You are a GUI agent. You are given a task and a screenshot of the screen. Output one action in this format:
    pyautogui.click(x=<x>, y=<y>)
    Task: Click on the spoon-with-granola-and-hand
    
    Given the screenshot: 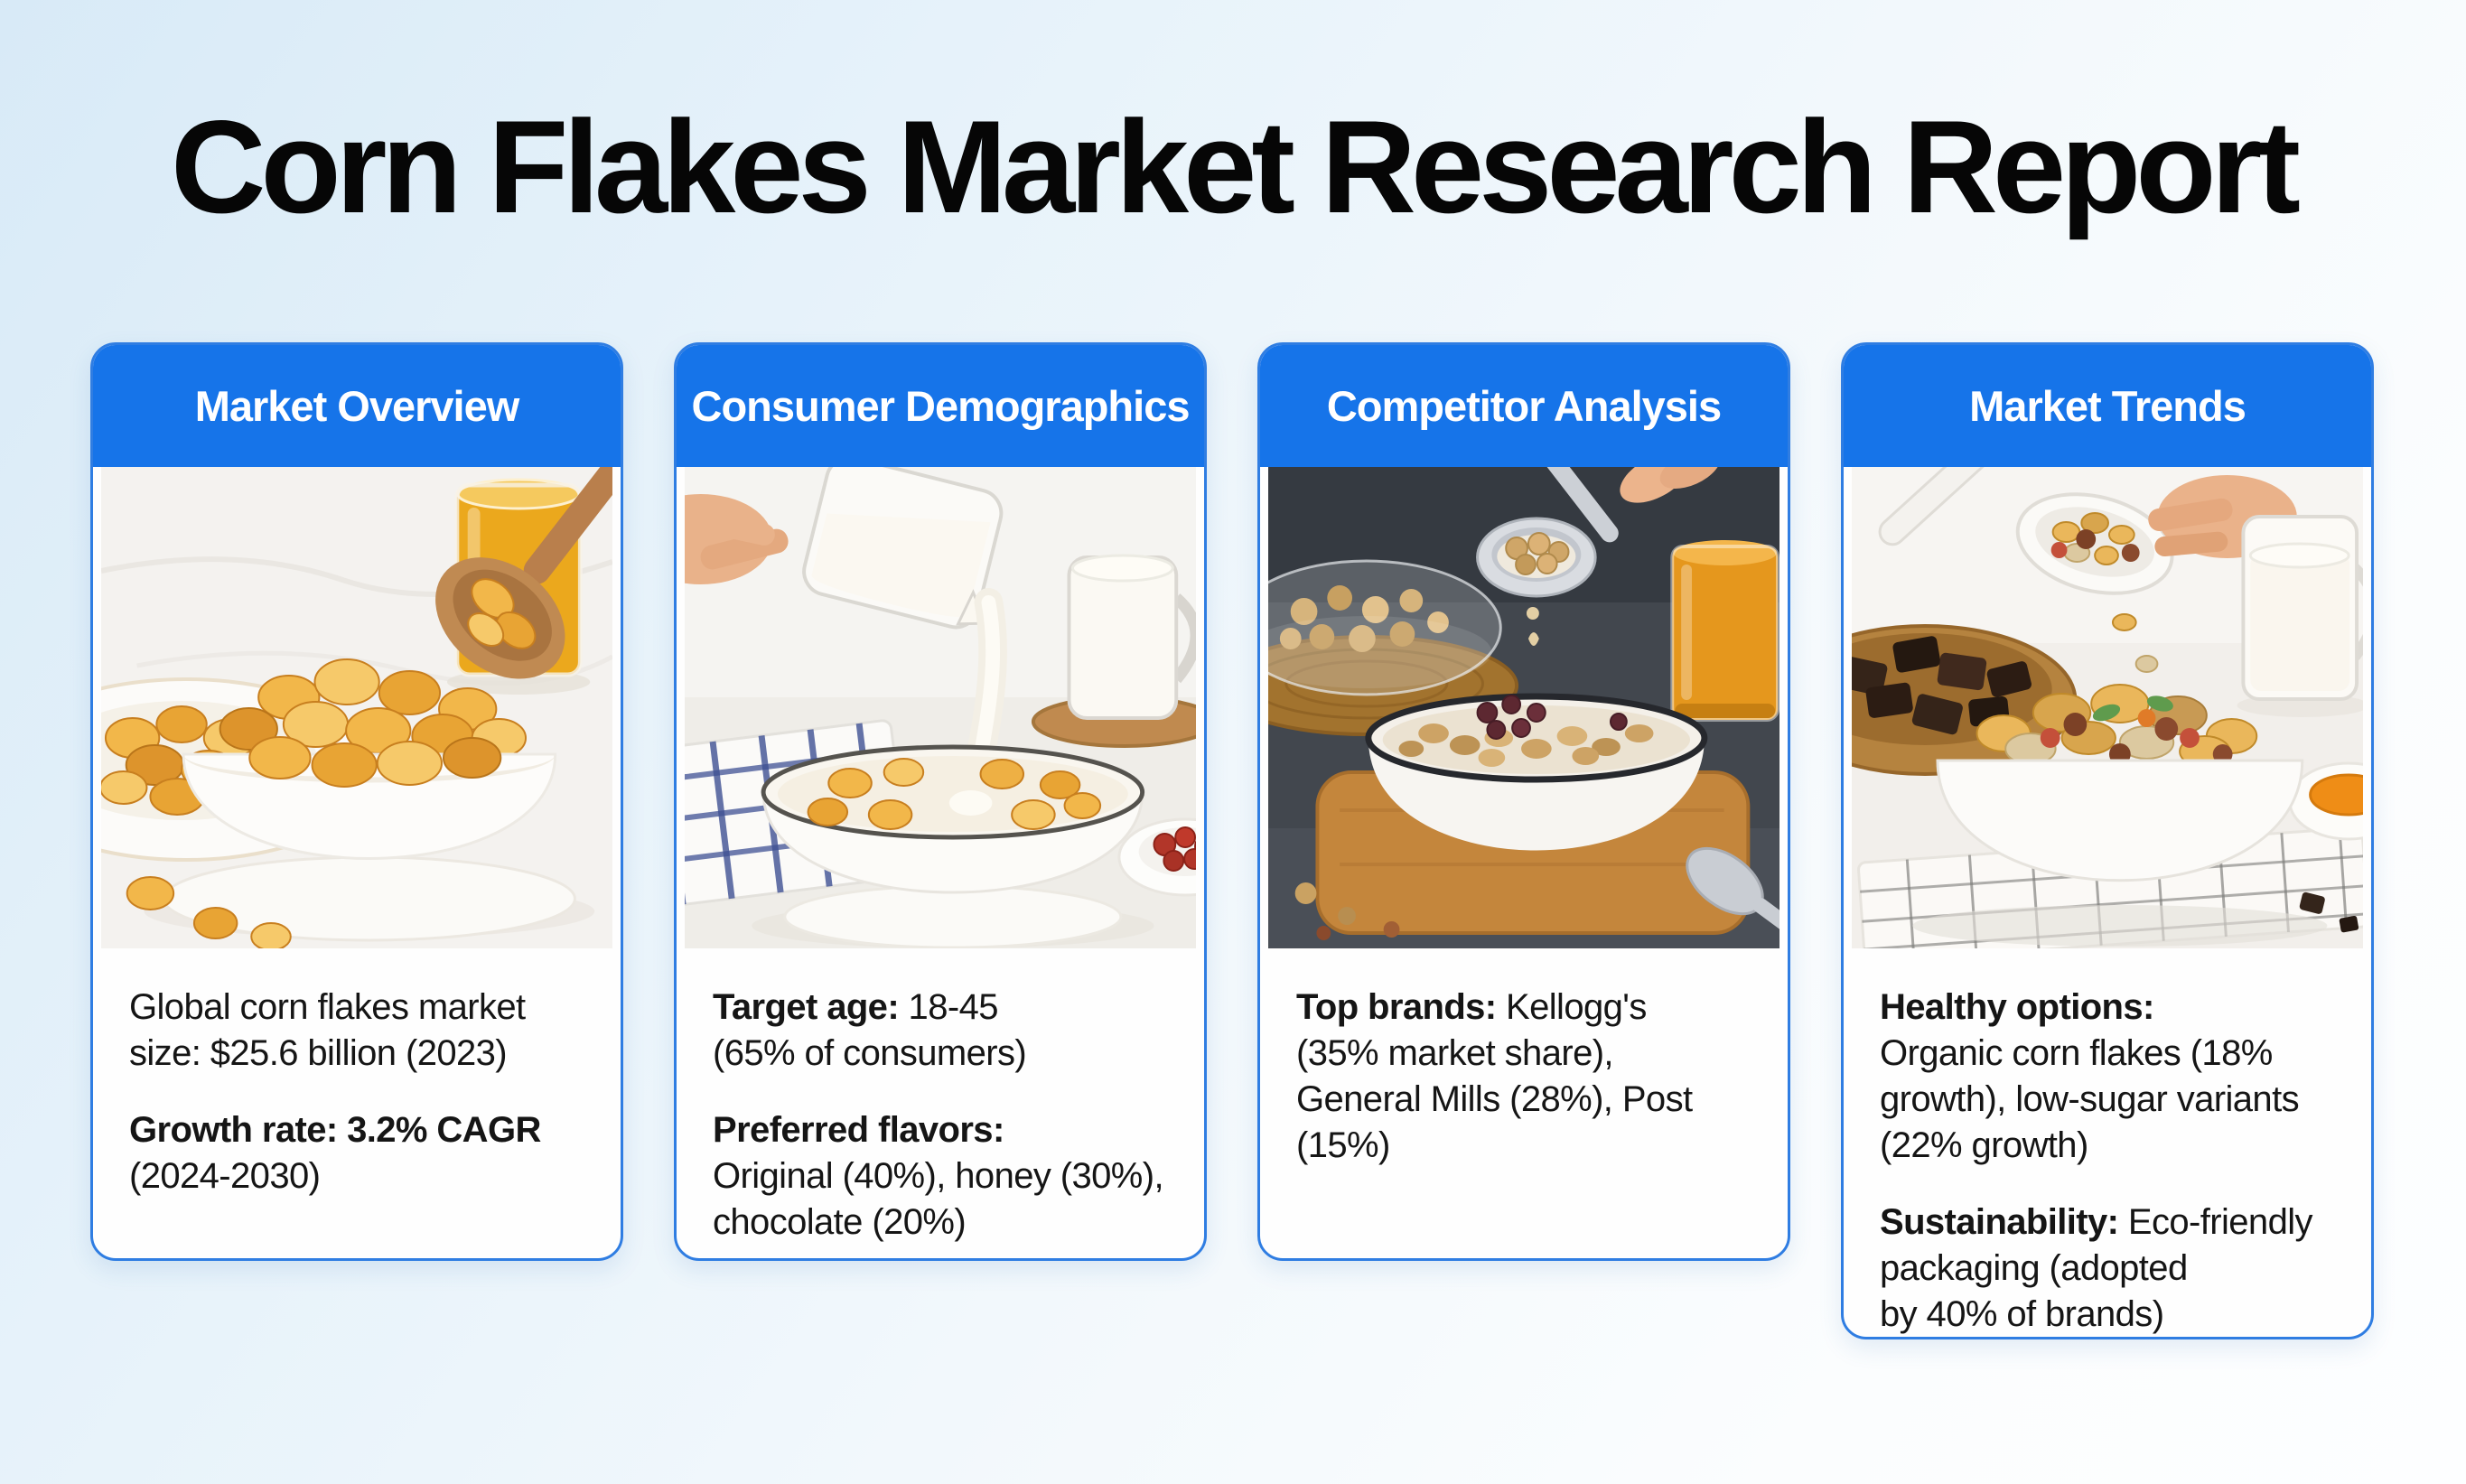 What is the action you would take?
    pyautogui.click(x=2087, y=531)
    